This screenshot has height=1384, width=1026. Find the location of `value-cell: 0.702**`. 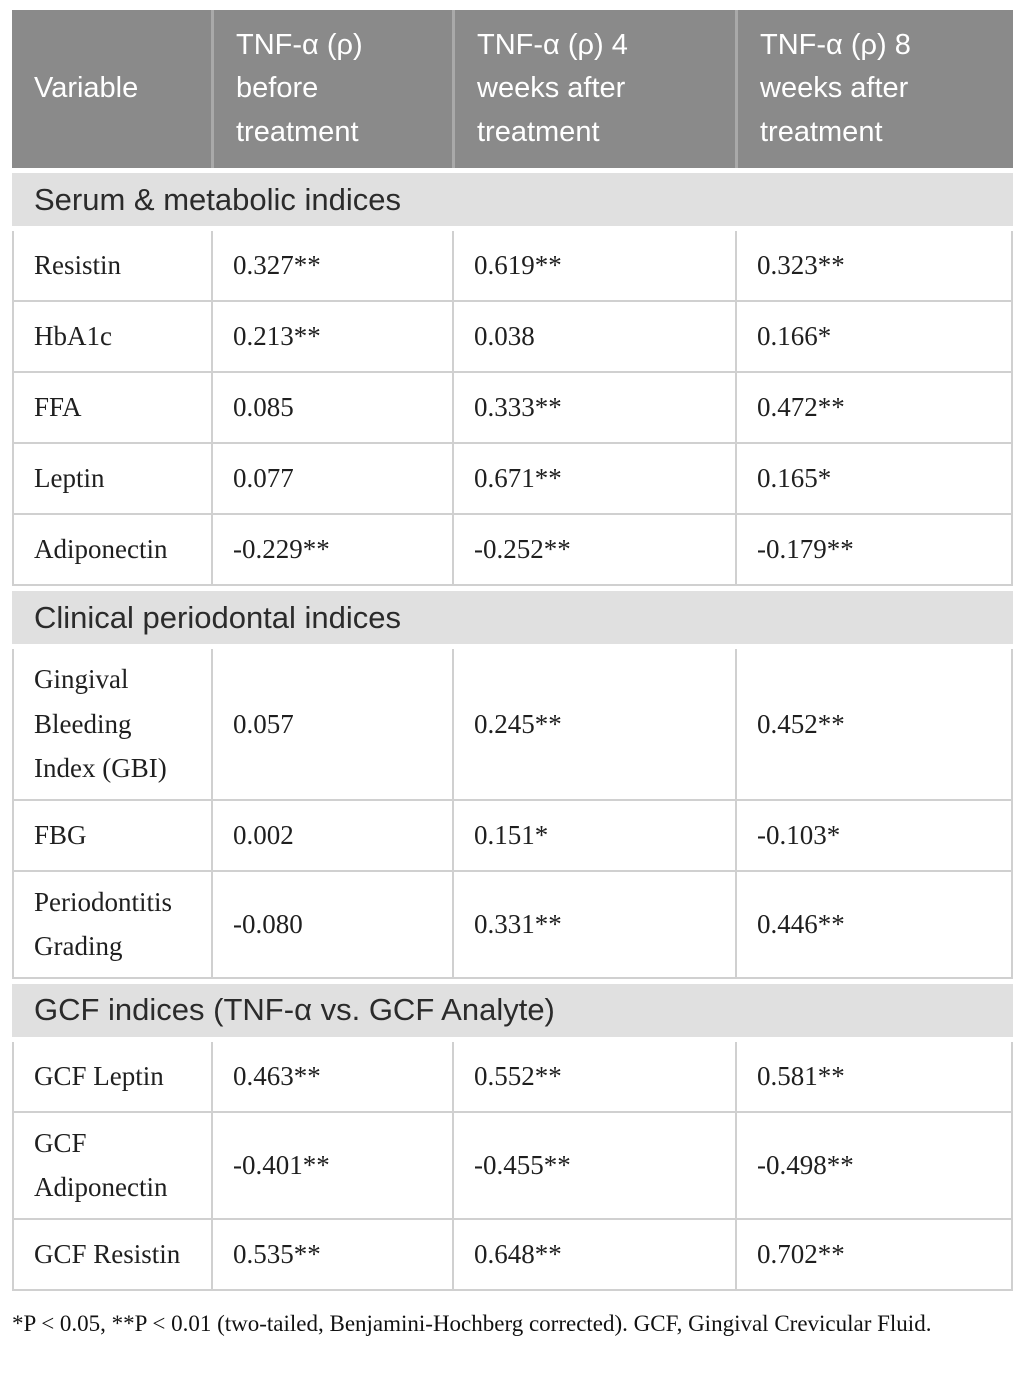

value-cell: 0.702** is located at coordinates (874, 1255).